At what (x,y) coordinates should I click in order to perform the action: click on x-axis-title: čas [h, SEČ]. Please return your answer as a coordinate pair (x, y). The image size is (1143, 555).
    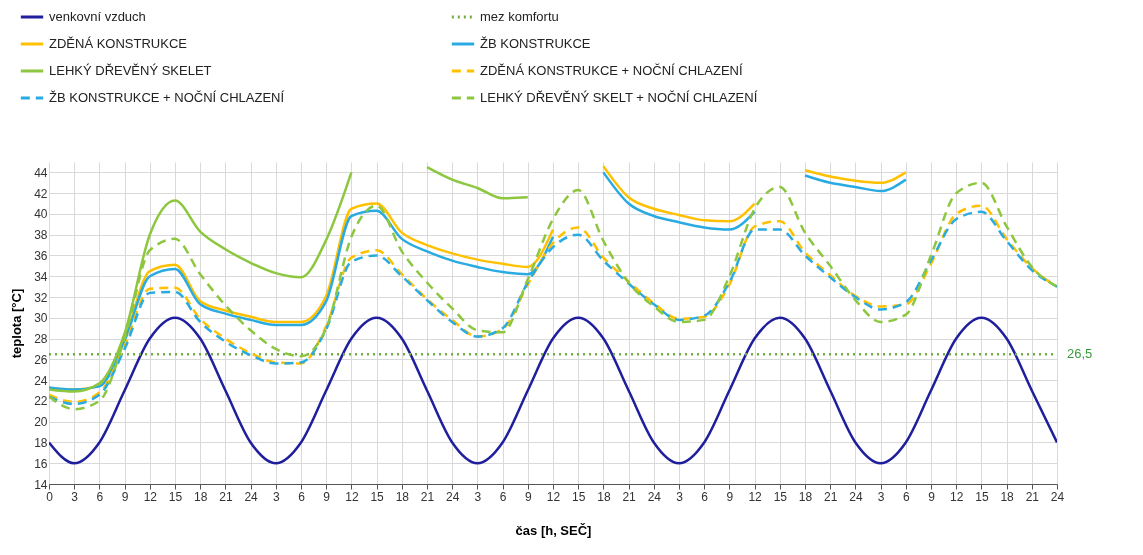
    Looking at the image, I should click on (553, 530).